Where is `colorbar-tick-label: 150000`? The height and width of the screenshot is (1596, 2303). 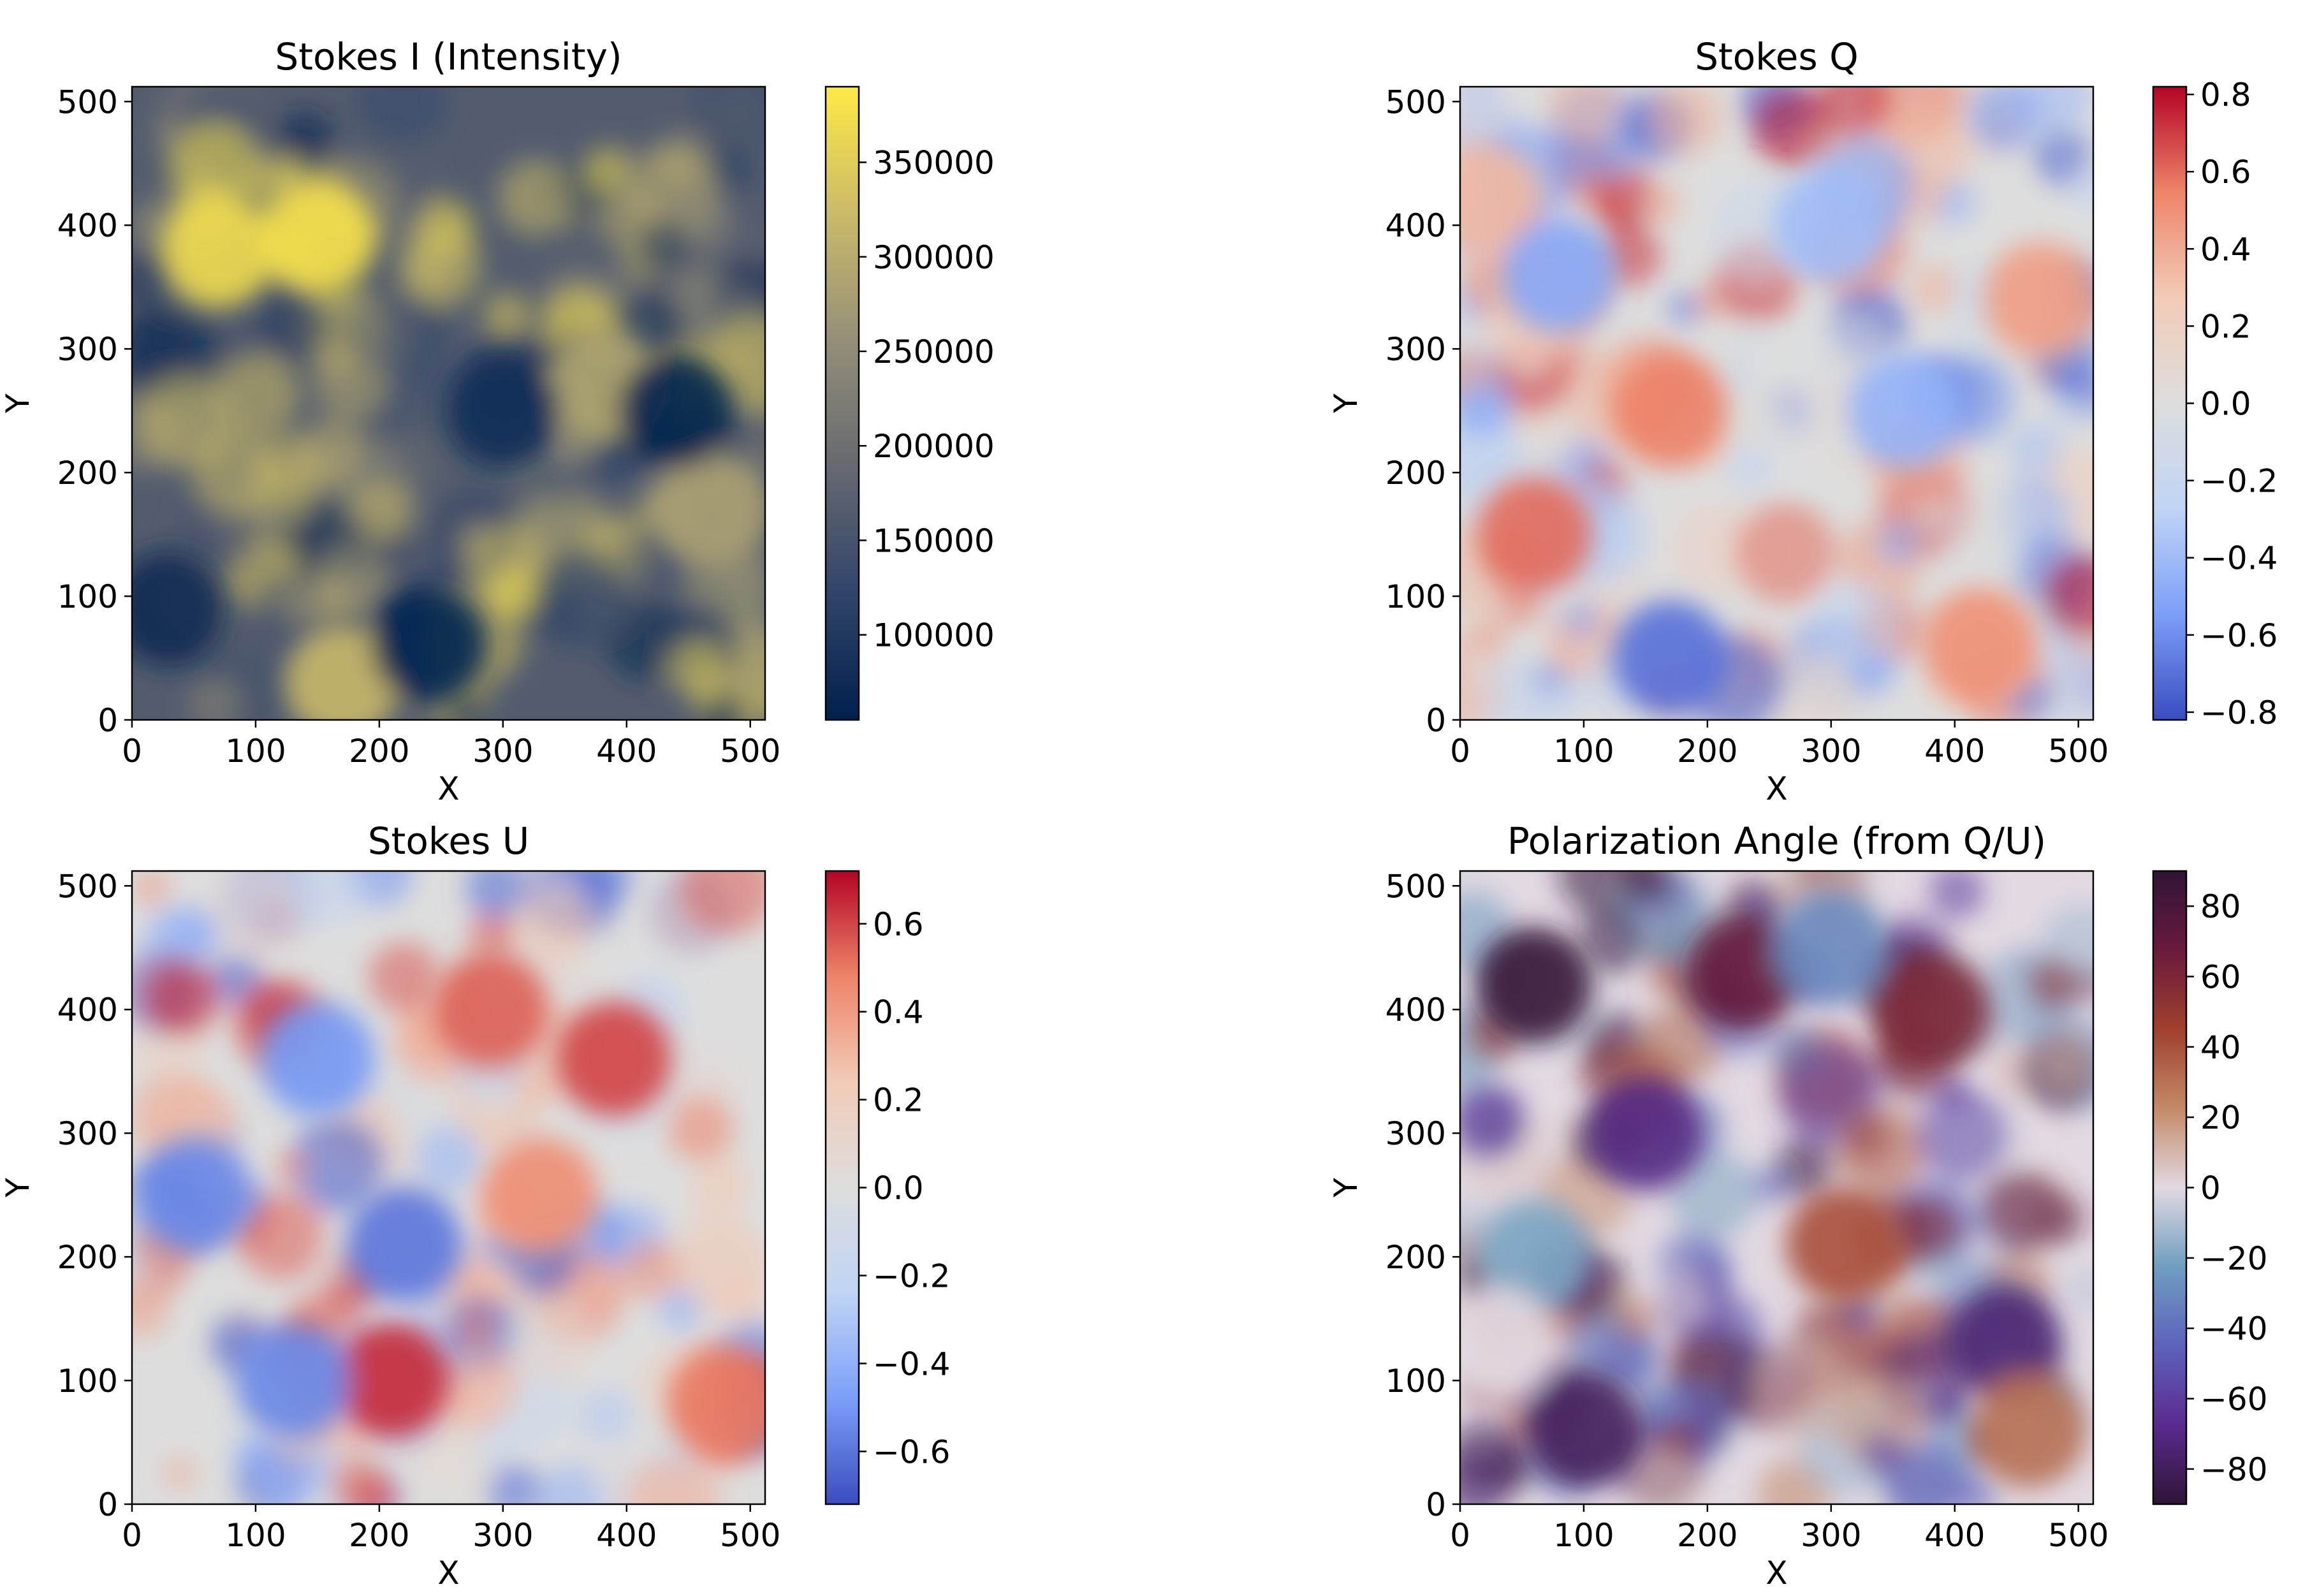 colorbar-tick-label: 150000 is located at coordinates (934, 540).